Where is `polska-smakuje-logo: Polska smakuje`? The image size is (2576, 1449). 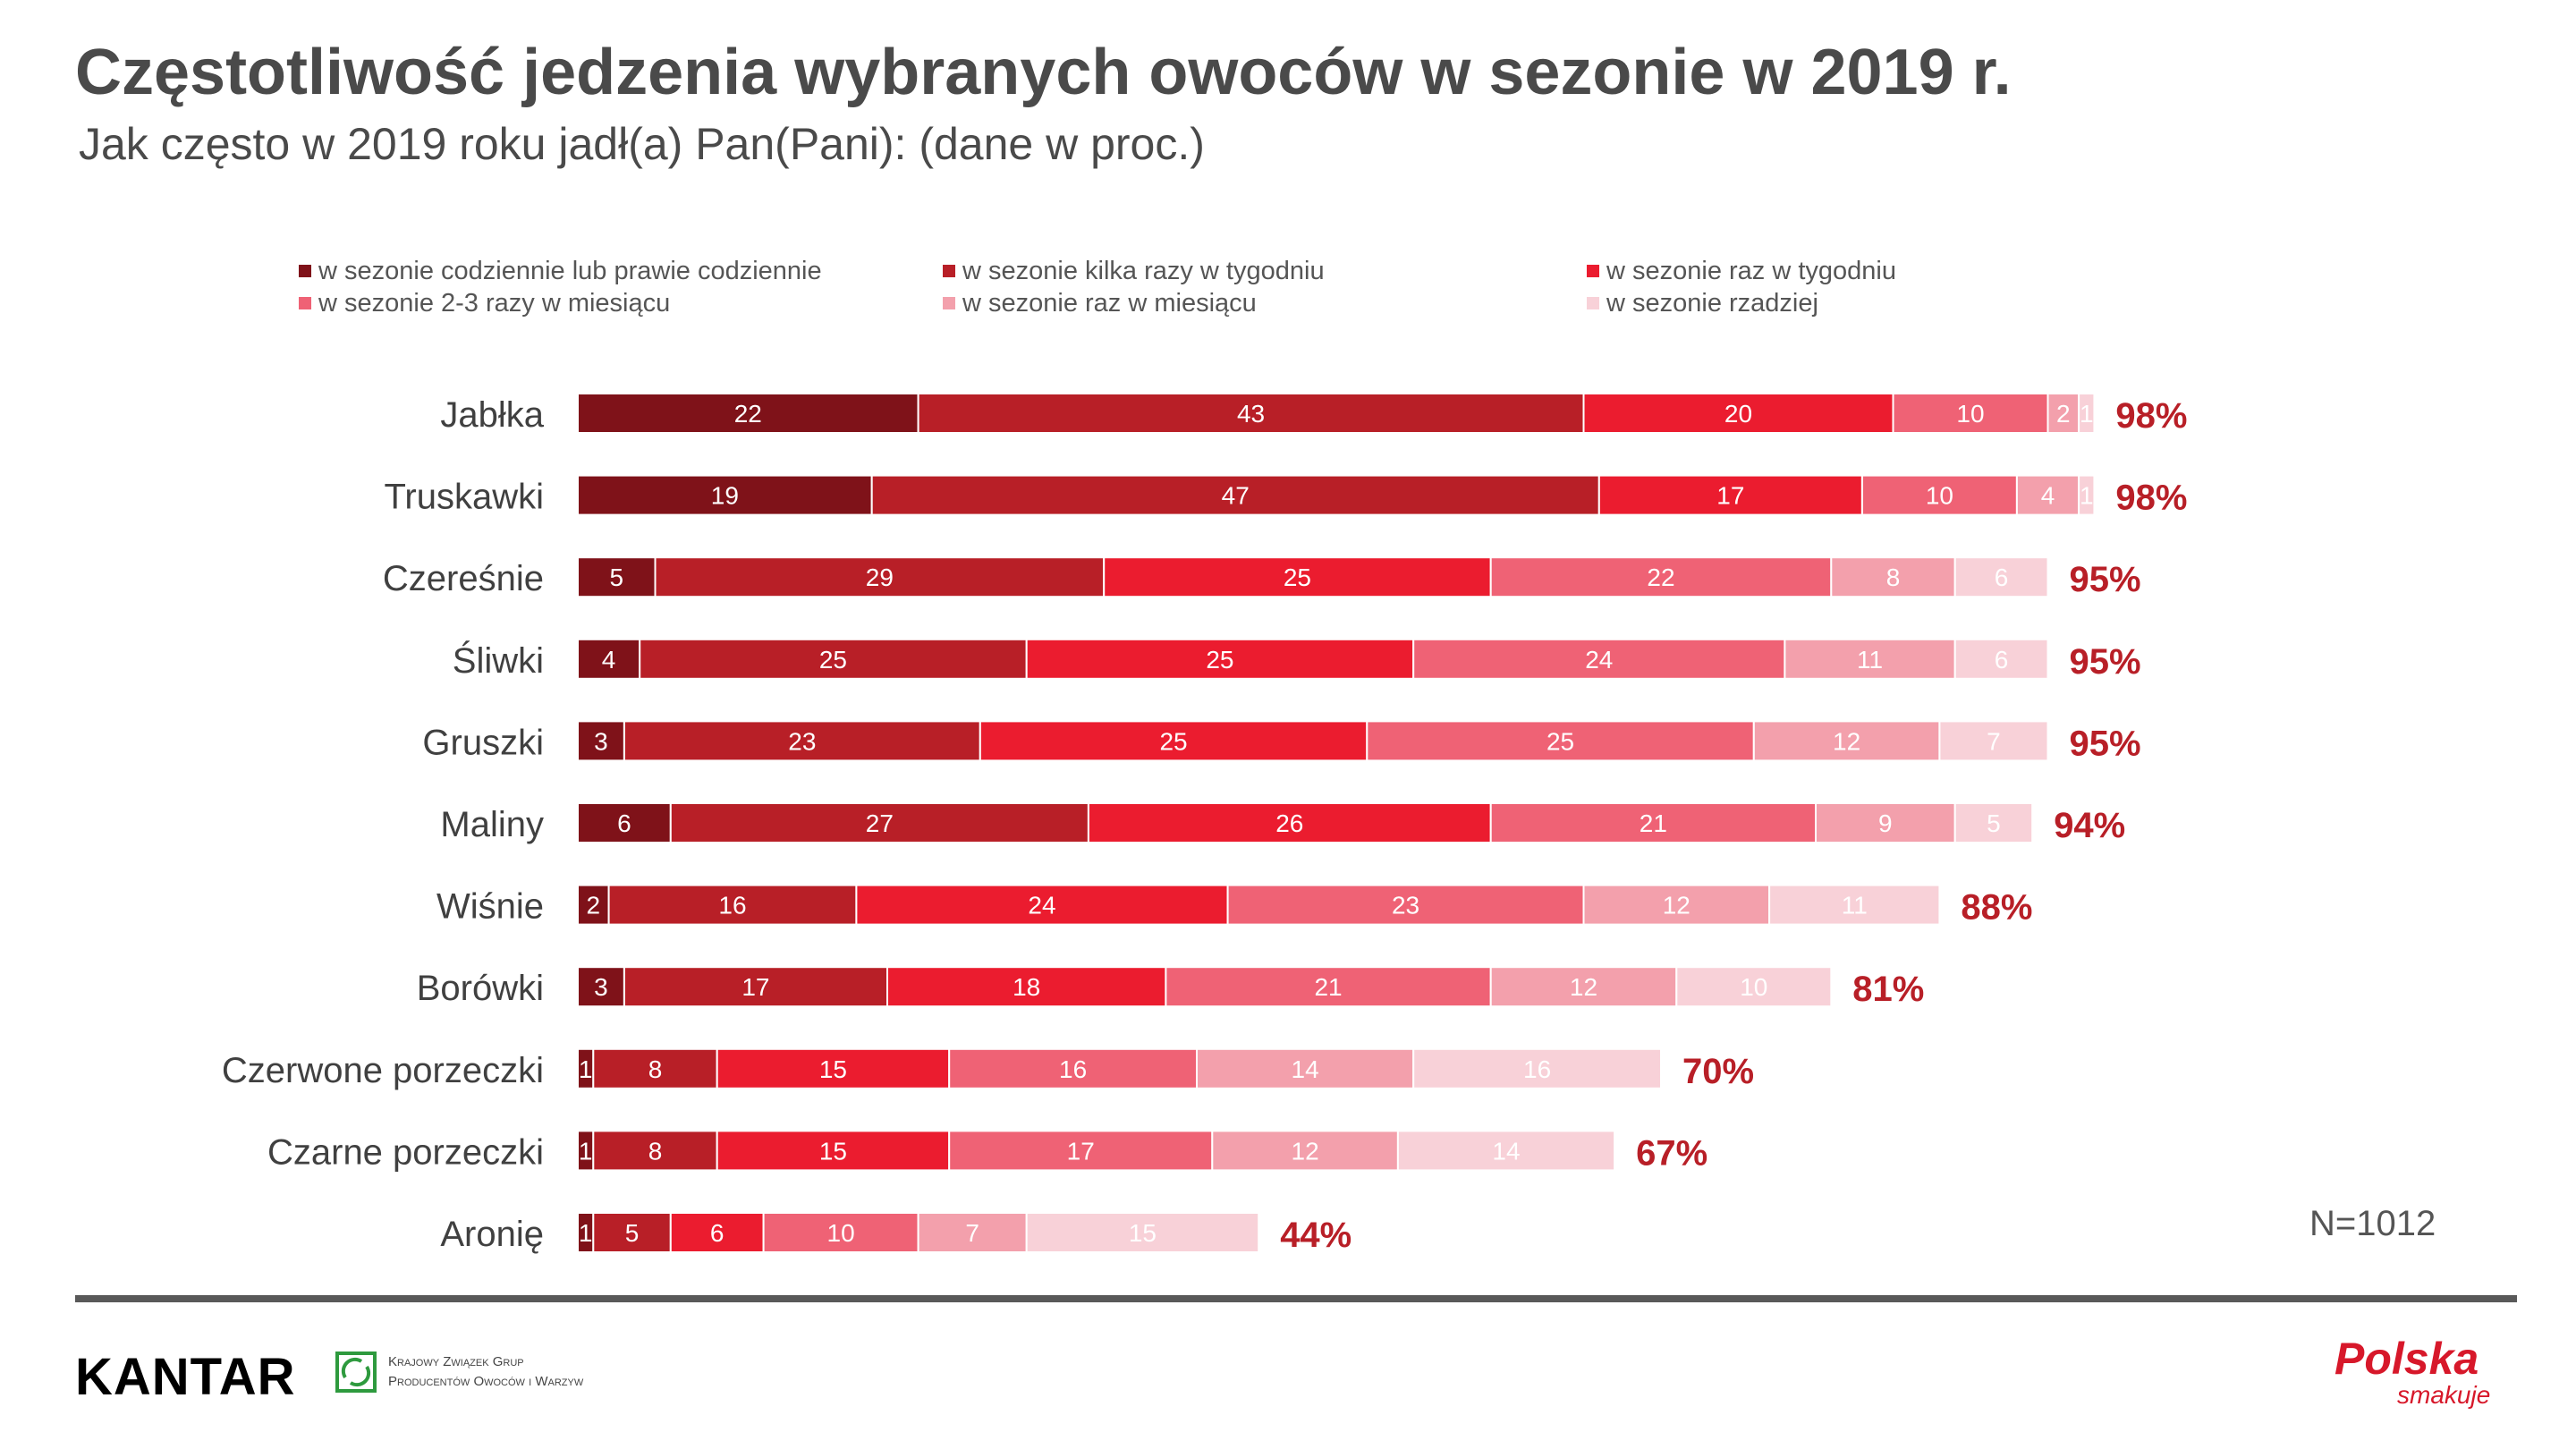 polska-smakuje-logo: Polska smakuje is located at coordinates (2428, 1373).